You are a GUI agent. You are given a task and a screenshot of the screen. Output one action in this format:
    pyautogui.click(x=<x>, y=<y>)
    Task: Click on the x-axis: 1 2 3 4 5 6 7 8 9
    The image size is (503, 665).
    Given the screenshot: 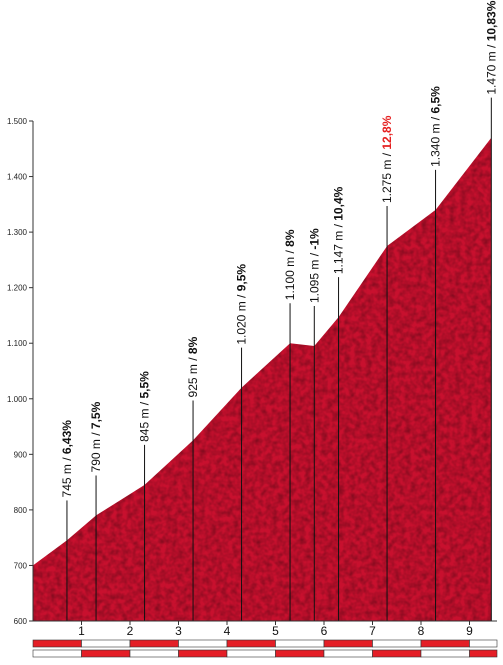 What is the action you would take?
    pyautogui.click(x=265, y=639)
    